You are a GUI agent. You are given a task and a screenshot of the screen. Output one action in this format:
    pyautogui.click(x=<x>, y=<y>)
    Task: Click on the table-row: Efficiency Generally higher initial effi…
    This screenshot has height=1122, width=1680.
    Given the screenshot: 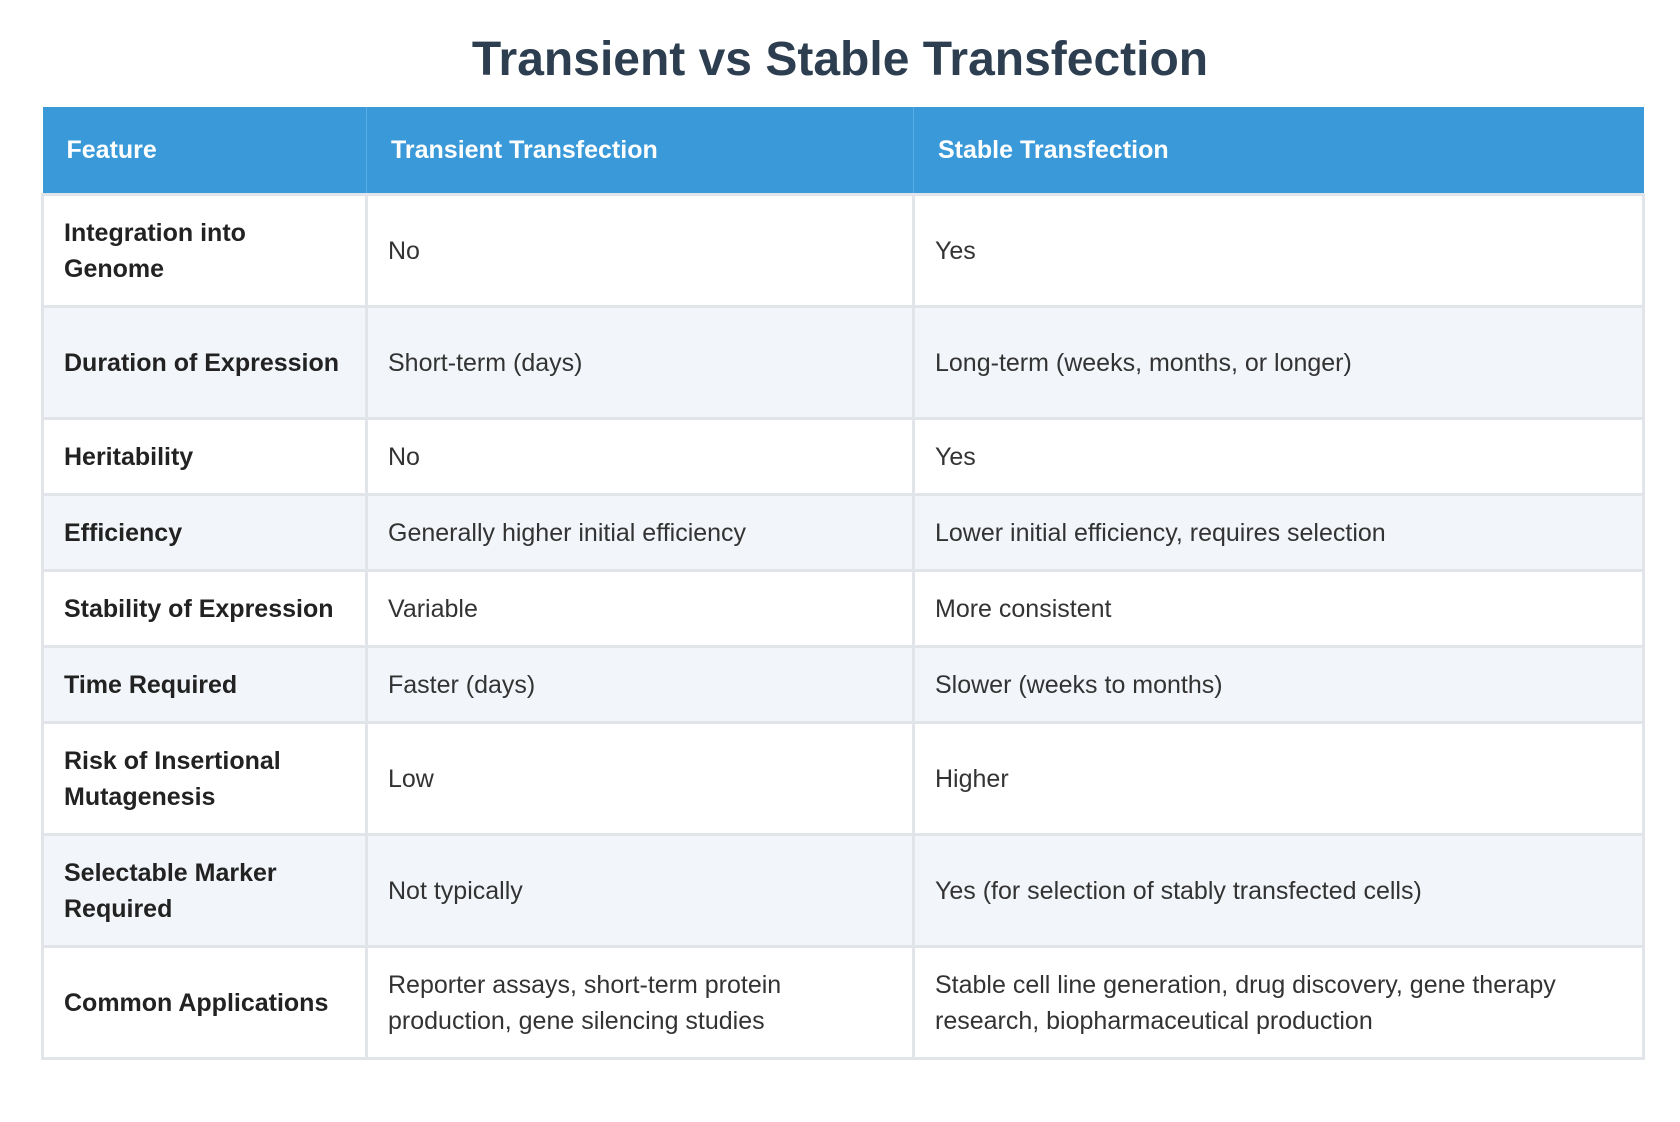 What is the action you would take?
    pyautogui.click(x=843, y=532)
    